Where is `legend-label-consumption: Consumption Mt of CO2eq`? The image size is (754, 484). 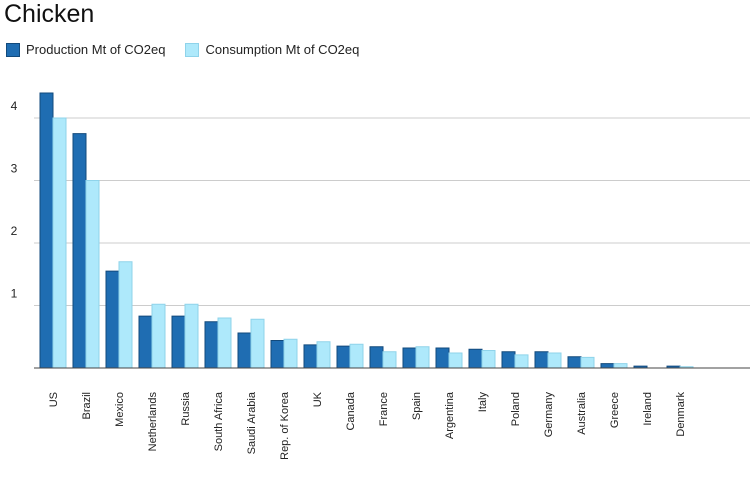
legend-label-consumption: Consumption Mt of CO2eq is located at coordinates (282, 49).